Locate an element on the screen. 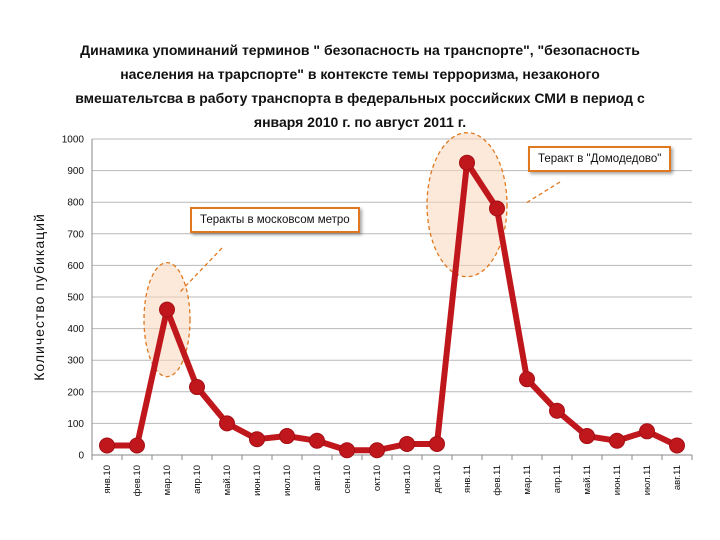 This screenshot has width=720, height=540. y-tick-label: 300 is located at coordinates (75, 361).